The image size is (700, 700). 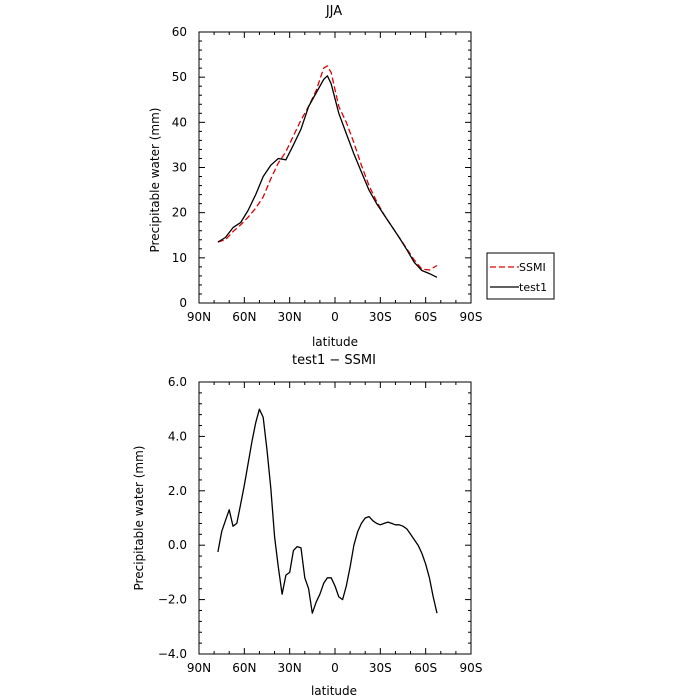 What do you see at coordinates (177, 545) in the screenshot?
I see `bottom-ytick-label: 0.0` at bounding box center [177, 545].